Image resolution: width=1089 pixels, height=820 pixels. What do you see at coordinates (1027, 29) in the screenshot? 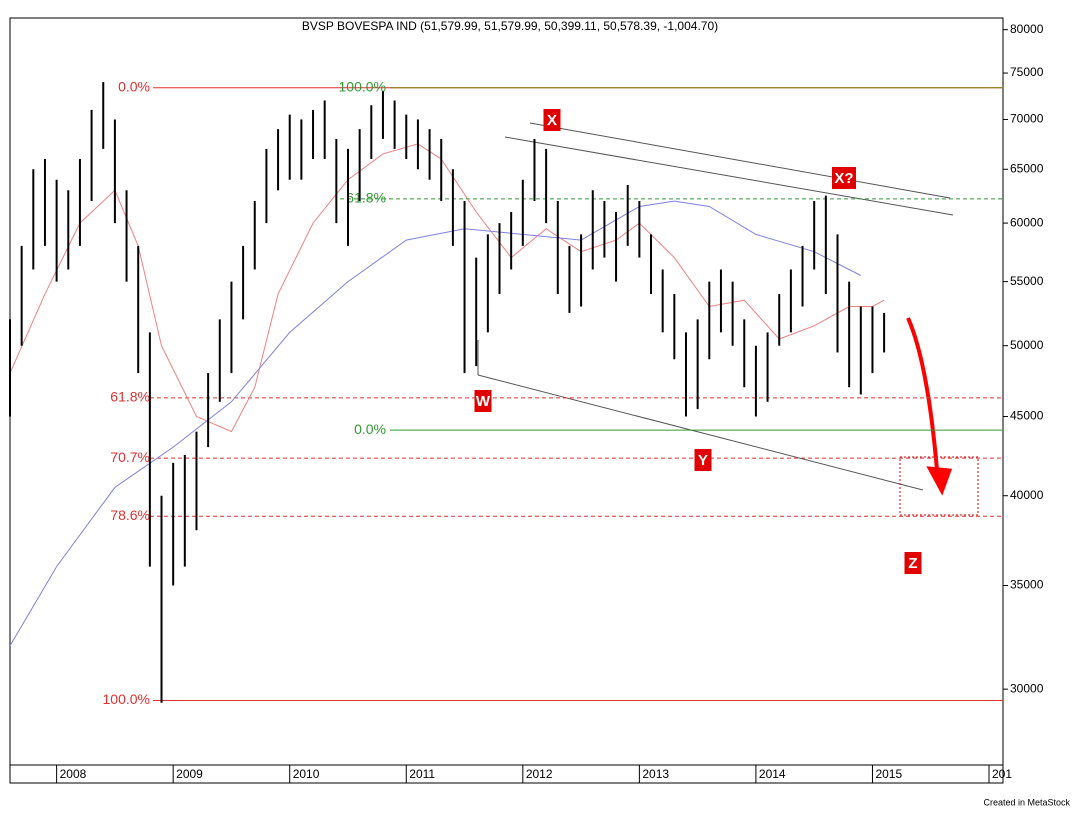
I see `y-tick-label: 80000` at bounding box center [1027, 29].